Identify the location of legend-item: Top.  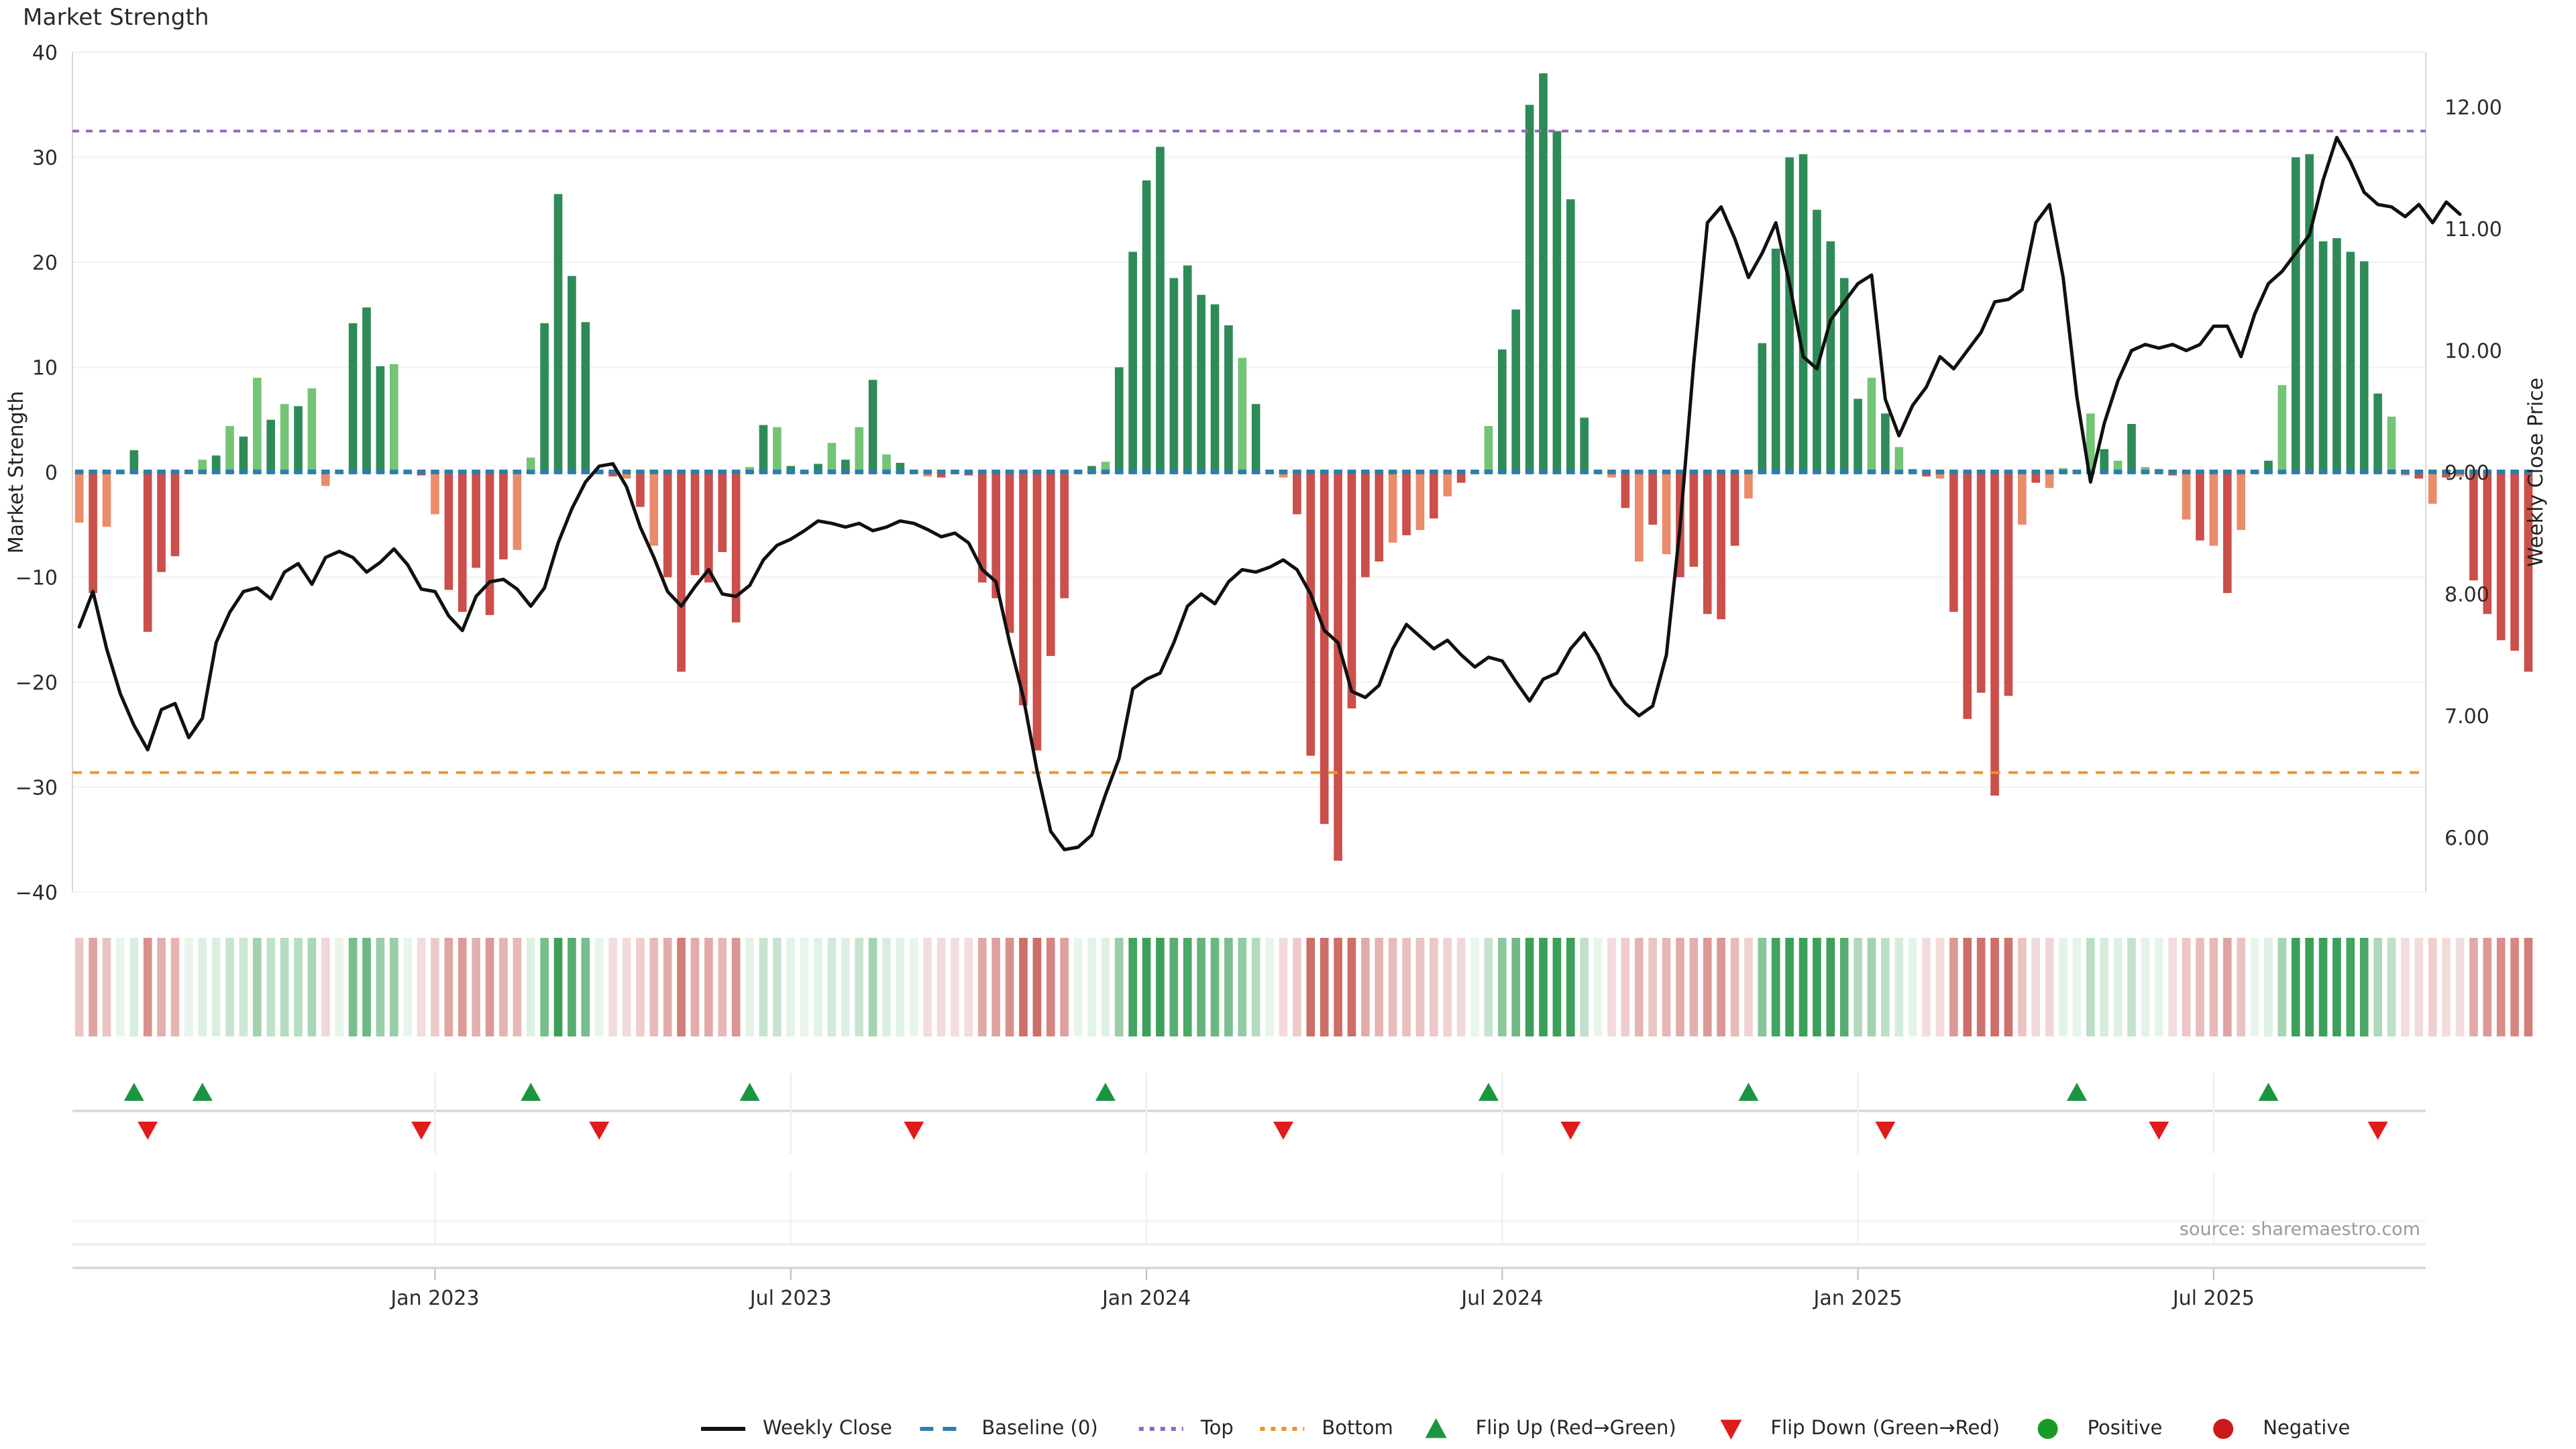
(1186, 1427).